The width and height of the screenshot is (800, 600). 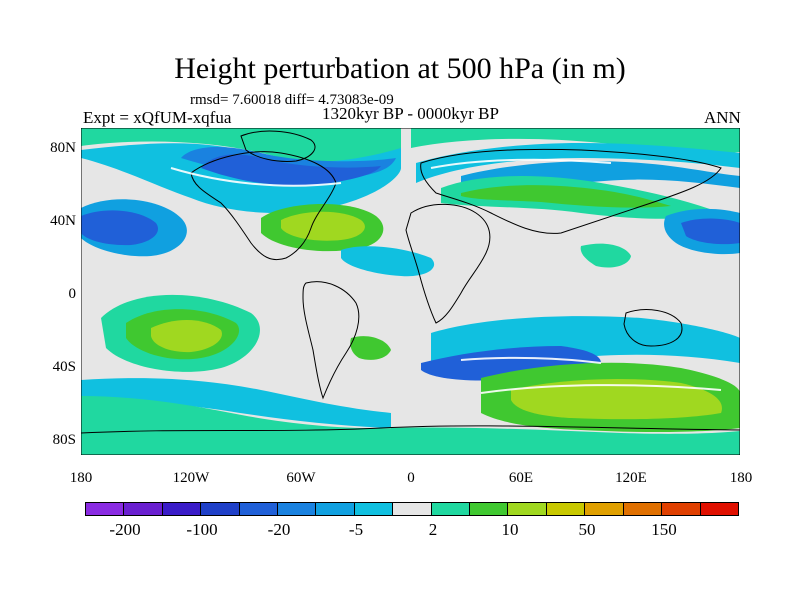 What do you see at coordinates (400, 68) in the screenshot?
I see `plot-title: Height perturbation at 500 hPa (in m)` at bounding box center [400, 68].